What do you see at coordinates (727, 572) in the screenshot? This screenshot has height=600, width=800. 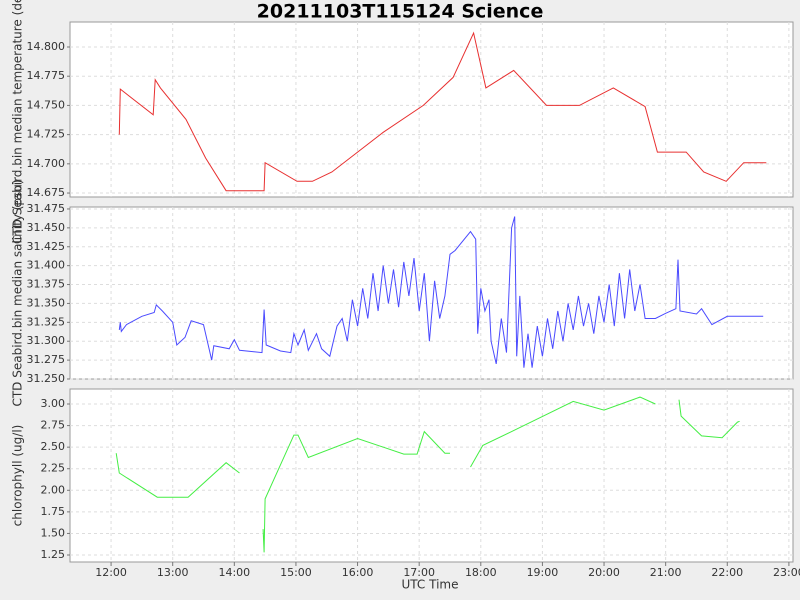 I see `x-tick-label: 22:00` at bounding box center [727, 572].